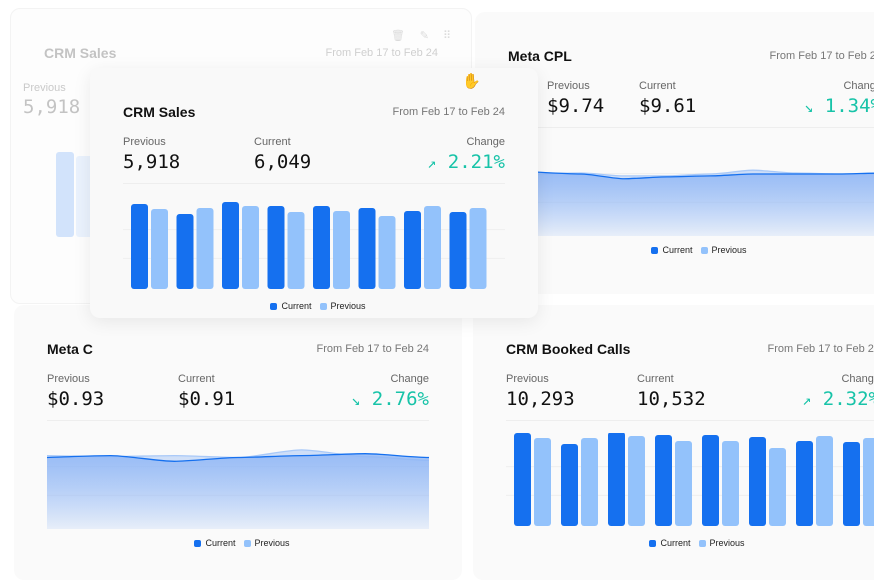 Image resolution: width=874 pixels, height=580 pixels. I want to click on widget-title: CRM Booked Calls, so click(568, 349).